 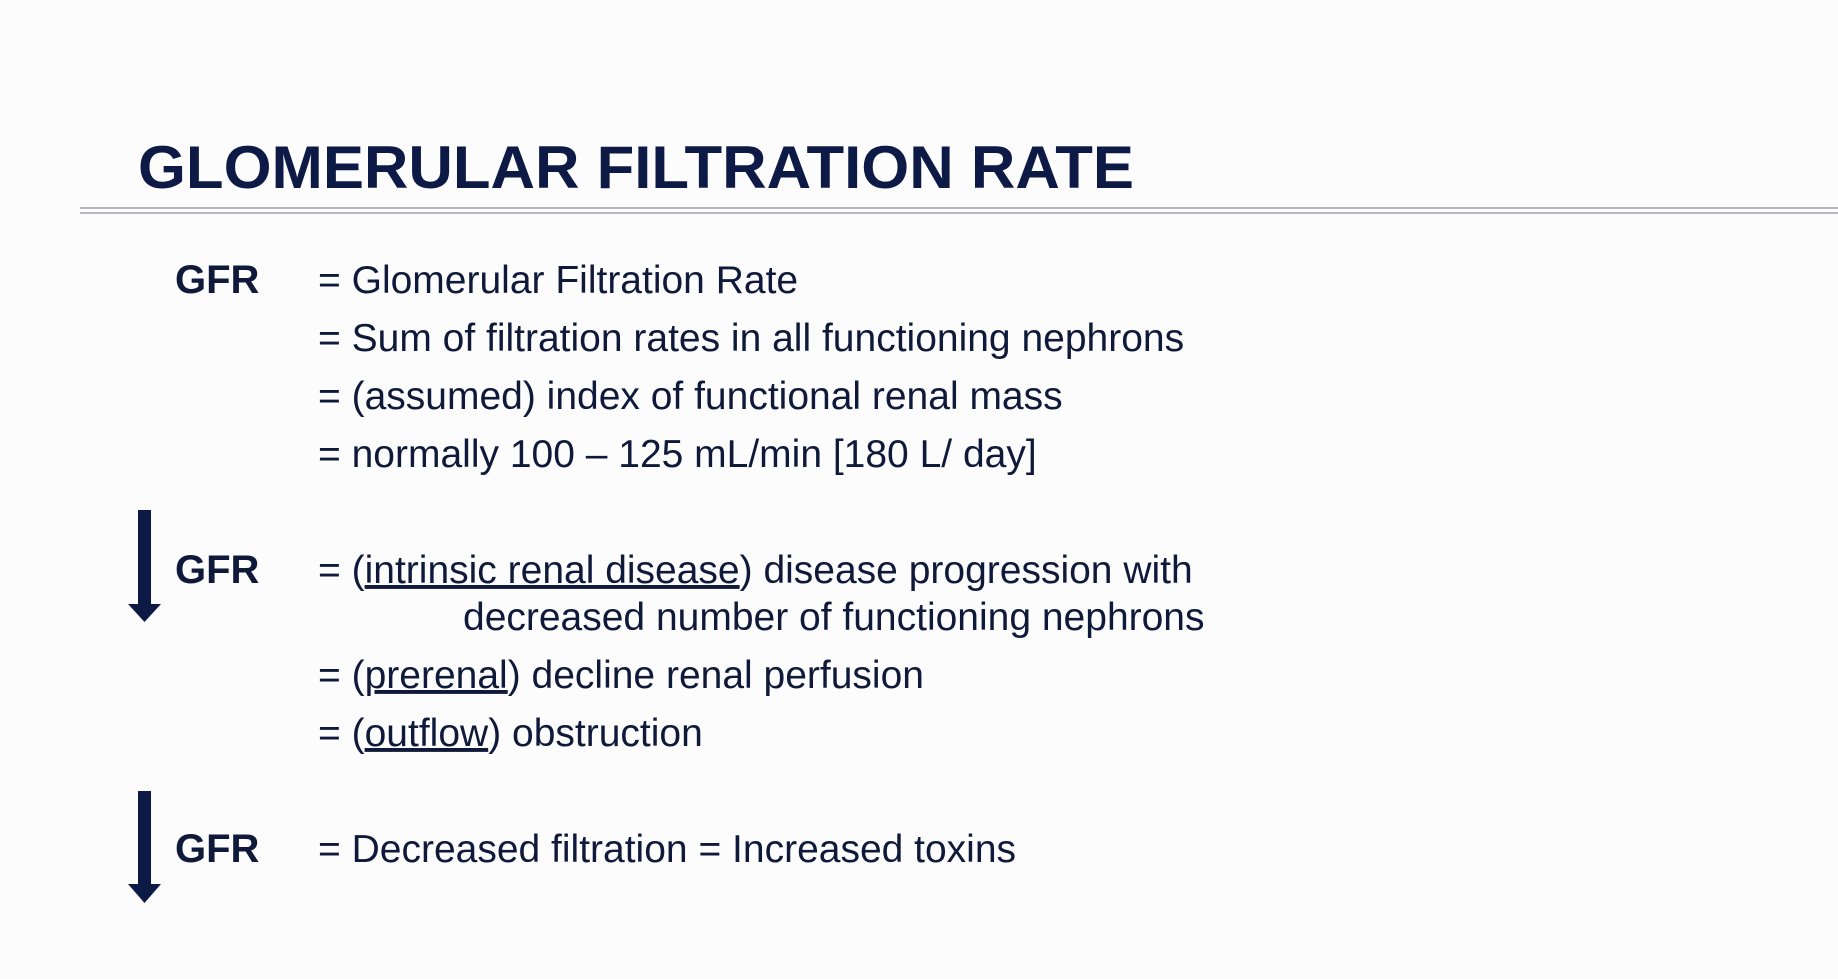 I want to click on definition-line: decreased number of functioning nephrons, so click(x=834, y=617).